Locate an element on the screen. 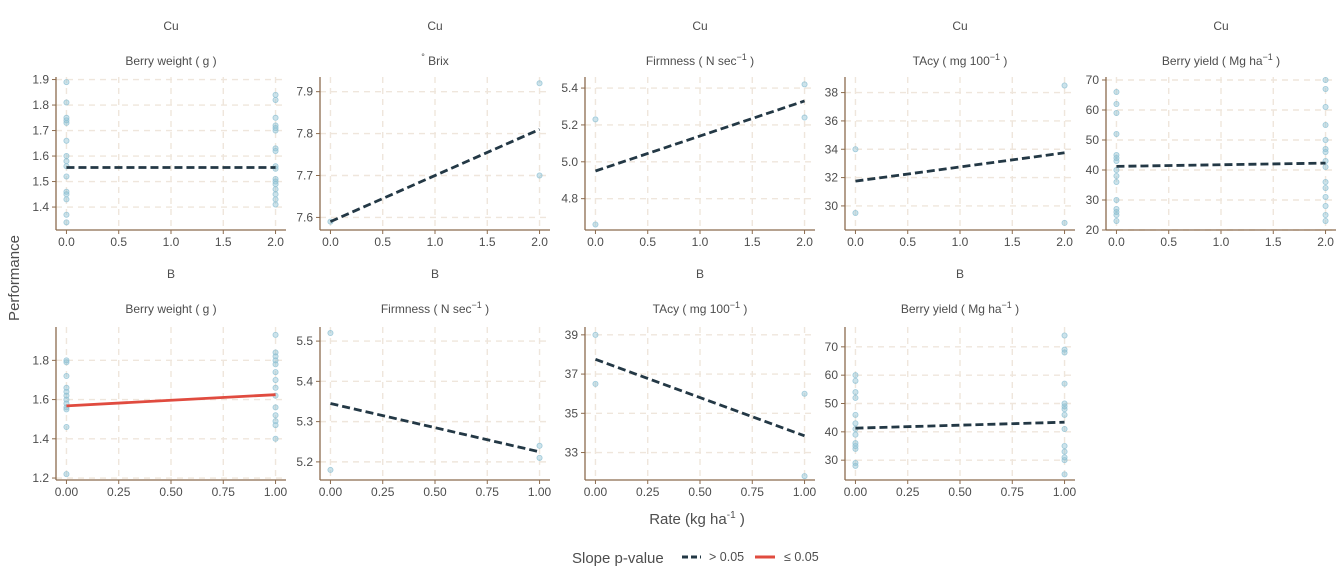 Image resolution: width=1344 pixels, height=576 pixels. y-tick-label: 5.4 is located at coordinates (569, 88).